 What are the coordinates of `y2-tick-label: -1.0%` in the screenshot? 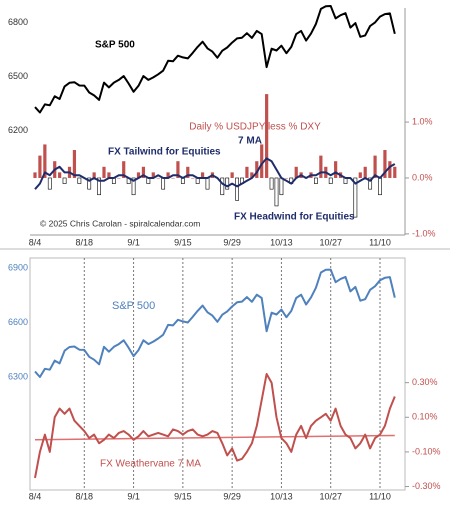 It's located at (424, 233).